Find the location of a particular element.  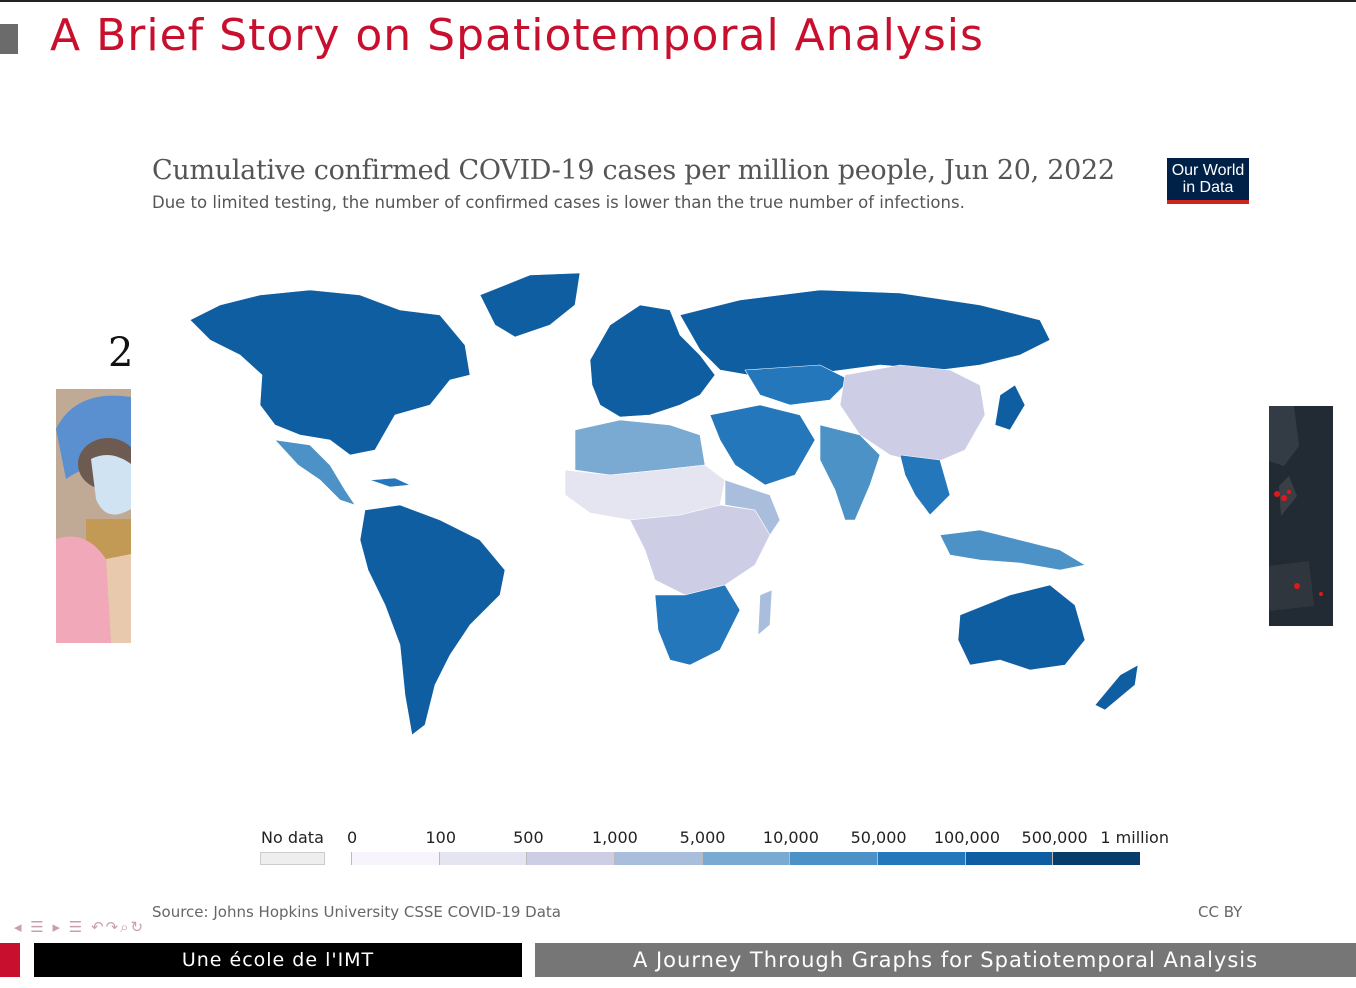

slide-number: 2 is located at coordinates (121, 353).